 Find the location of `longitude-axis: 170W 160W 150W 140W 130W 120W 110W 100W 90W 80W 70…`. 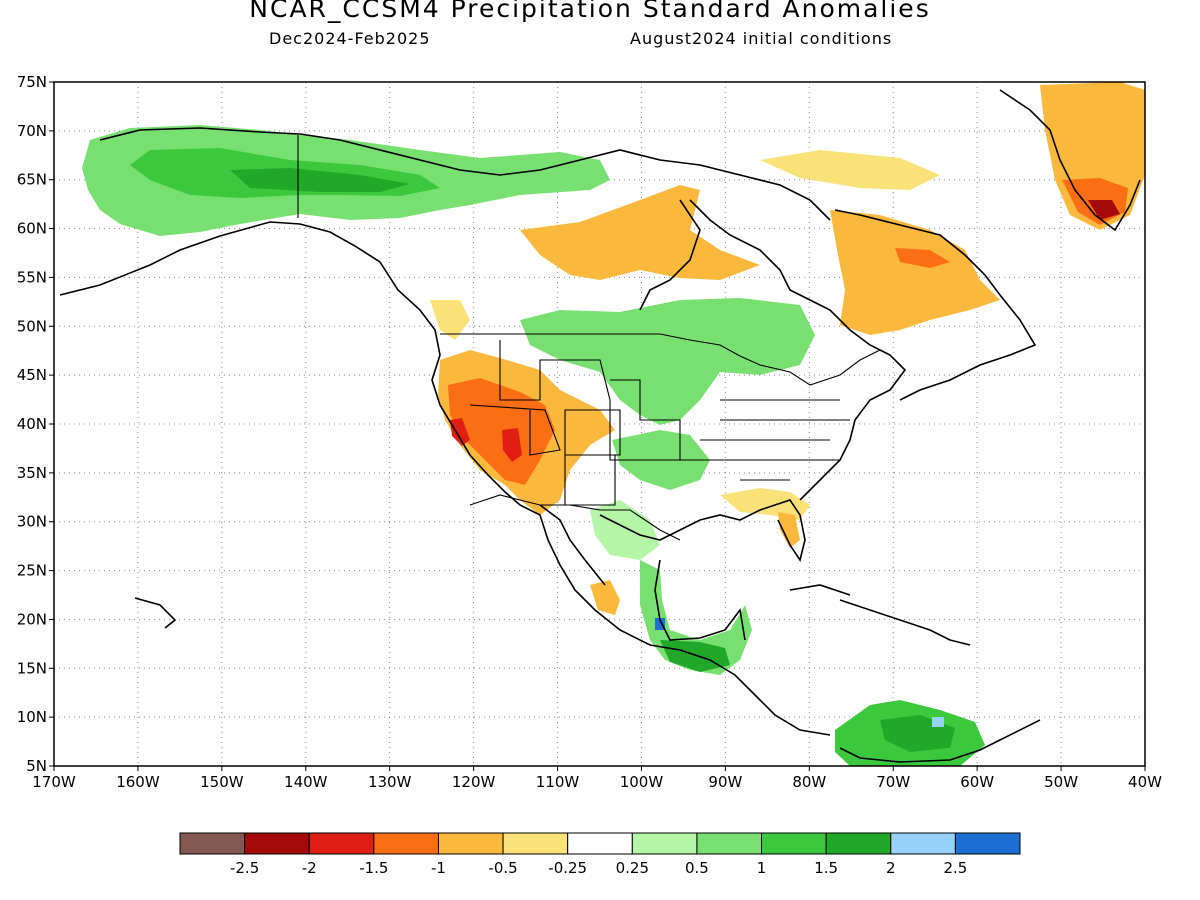

longitude-axis: 170W 160W 150W 140W 130W 120W 110W 100W 90W 80W 70… is located at coordinates (597, 778).